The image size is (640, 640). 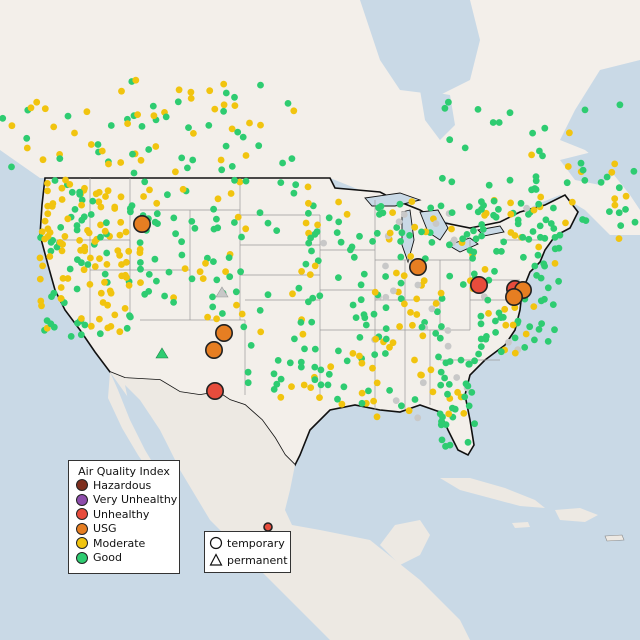 I want to click on puerto-rico, so click(x=614, y=538).